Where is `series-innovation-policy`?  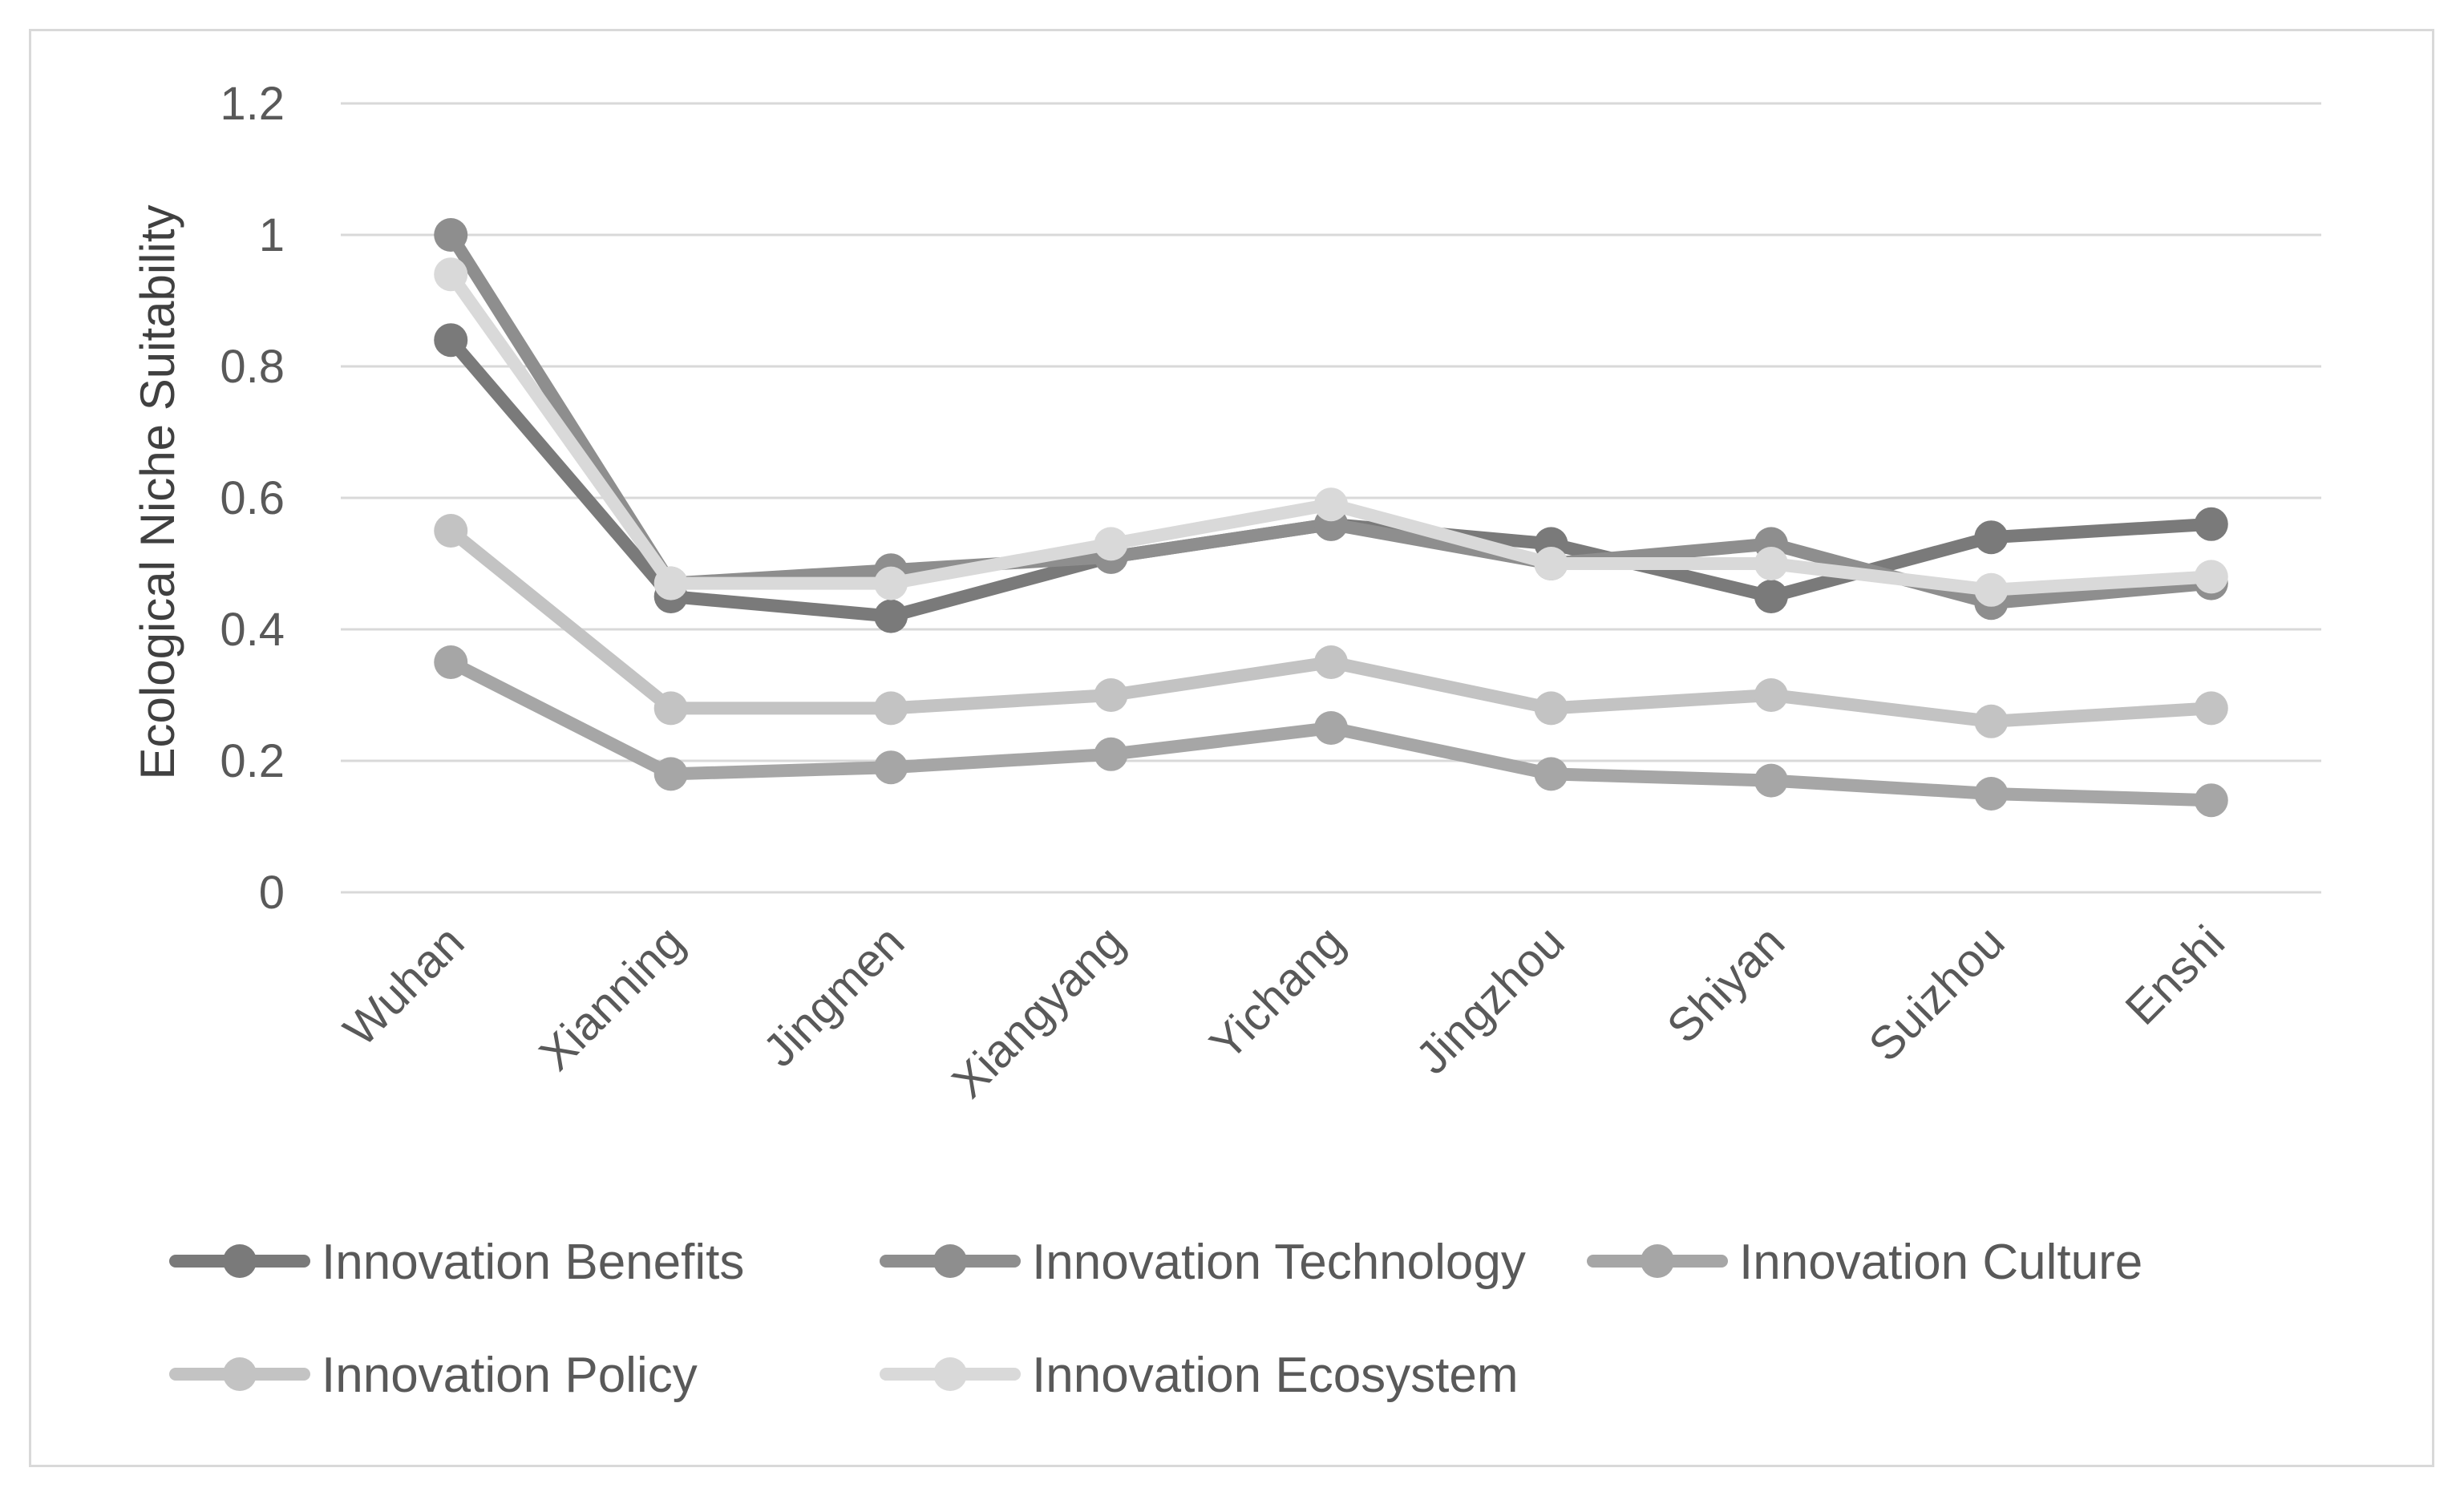
series-innovation-policy is located at coordinates (1331, 626).